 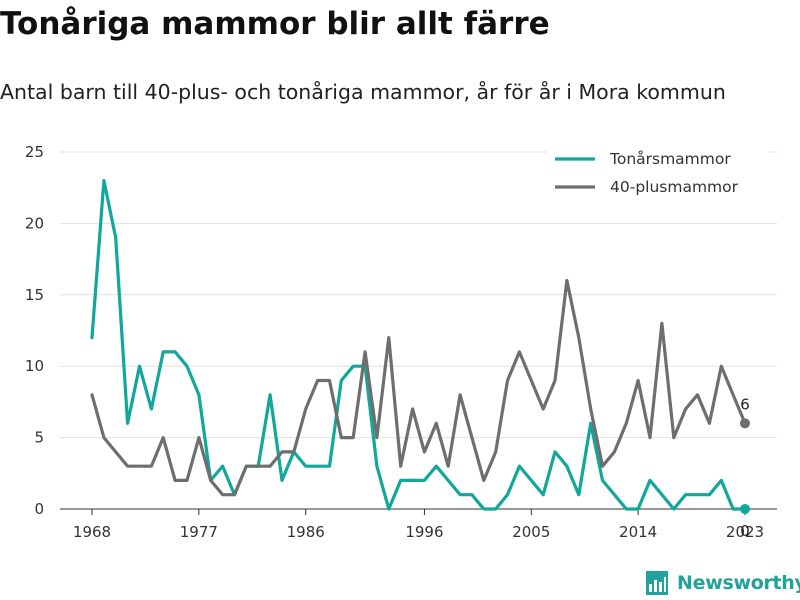 I want to click on x-tick-label: 2023, so click(x=745, y=532).